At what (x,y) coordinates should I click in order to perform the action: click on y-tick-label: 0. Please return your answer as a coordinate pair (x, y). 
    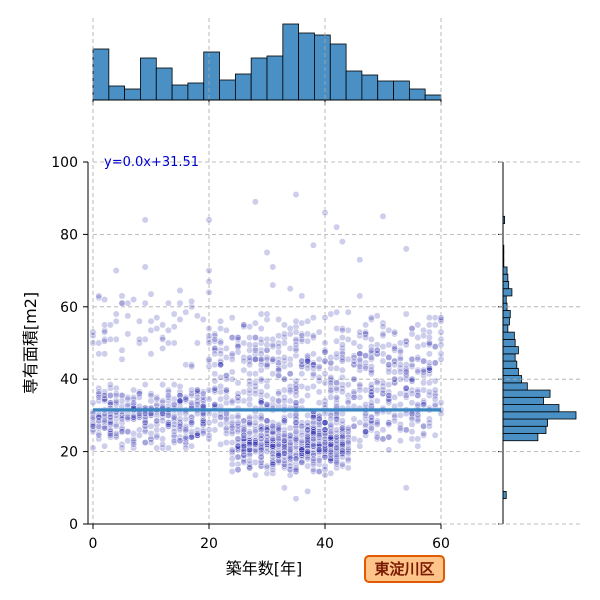
    Looking at the image, I should click on (73, 525).